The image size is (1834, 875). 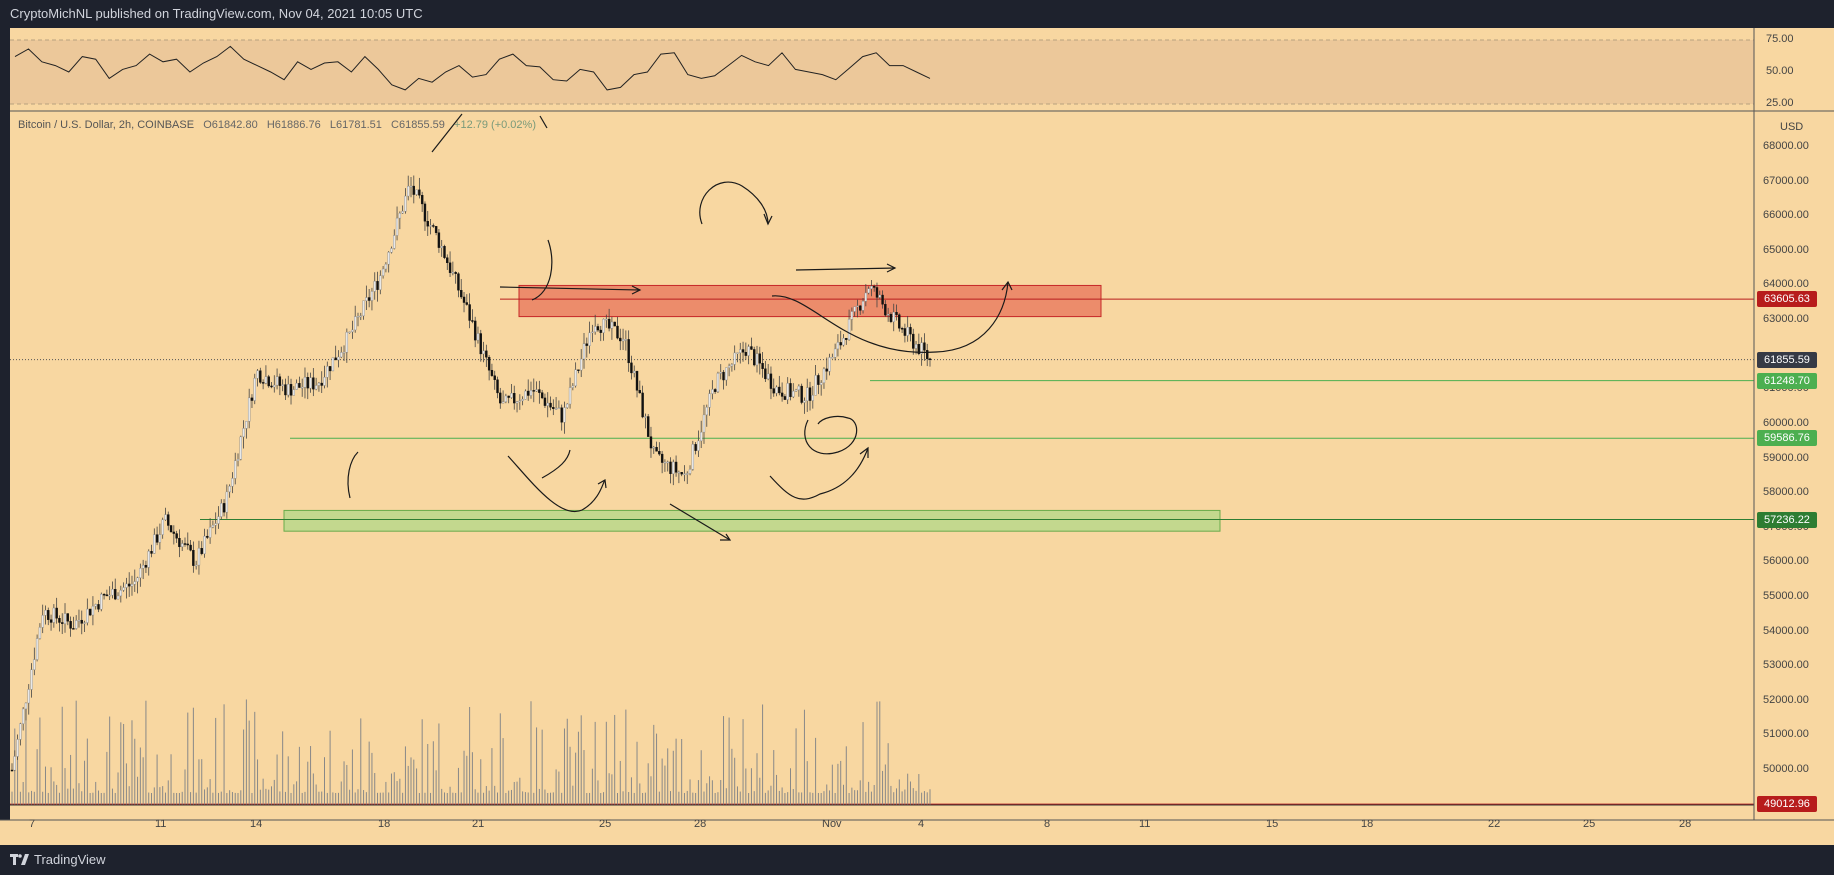 I want to click on time-tick: 4, so click(x=921, y=824).